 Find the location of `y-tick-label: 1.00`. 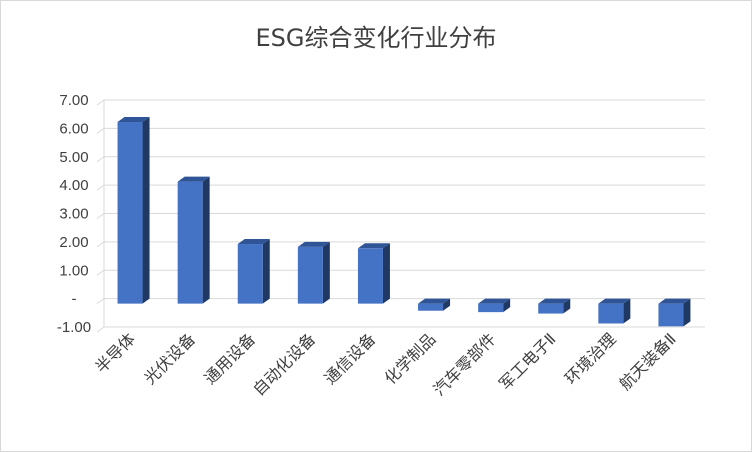

y-tick-label: 1.00 is located at coordinates (73, 270).